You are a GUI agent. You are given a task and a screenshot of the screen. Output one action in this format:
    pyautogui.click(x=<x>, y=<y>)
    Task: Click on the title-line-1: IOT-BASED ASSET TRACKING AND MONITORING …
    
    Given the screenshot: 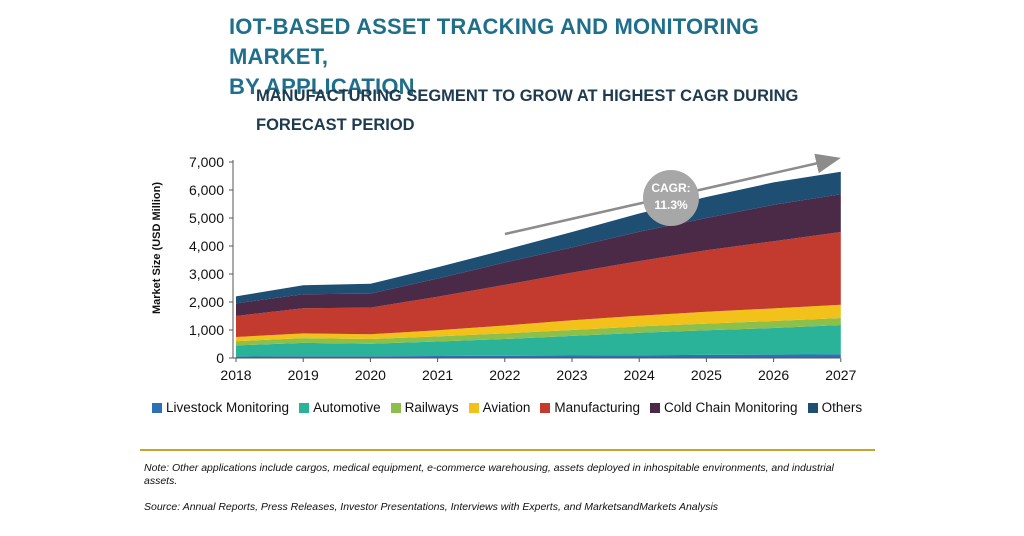 What is the action you would take?
    pyautogui.click(x=494, y=41)
    